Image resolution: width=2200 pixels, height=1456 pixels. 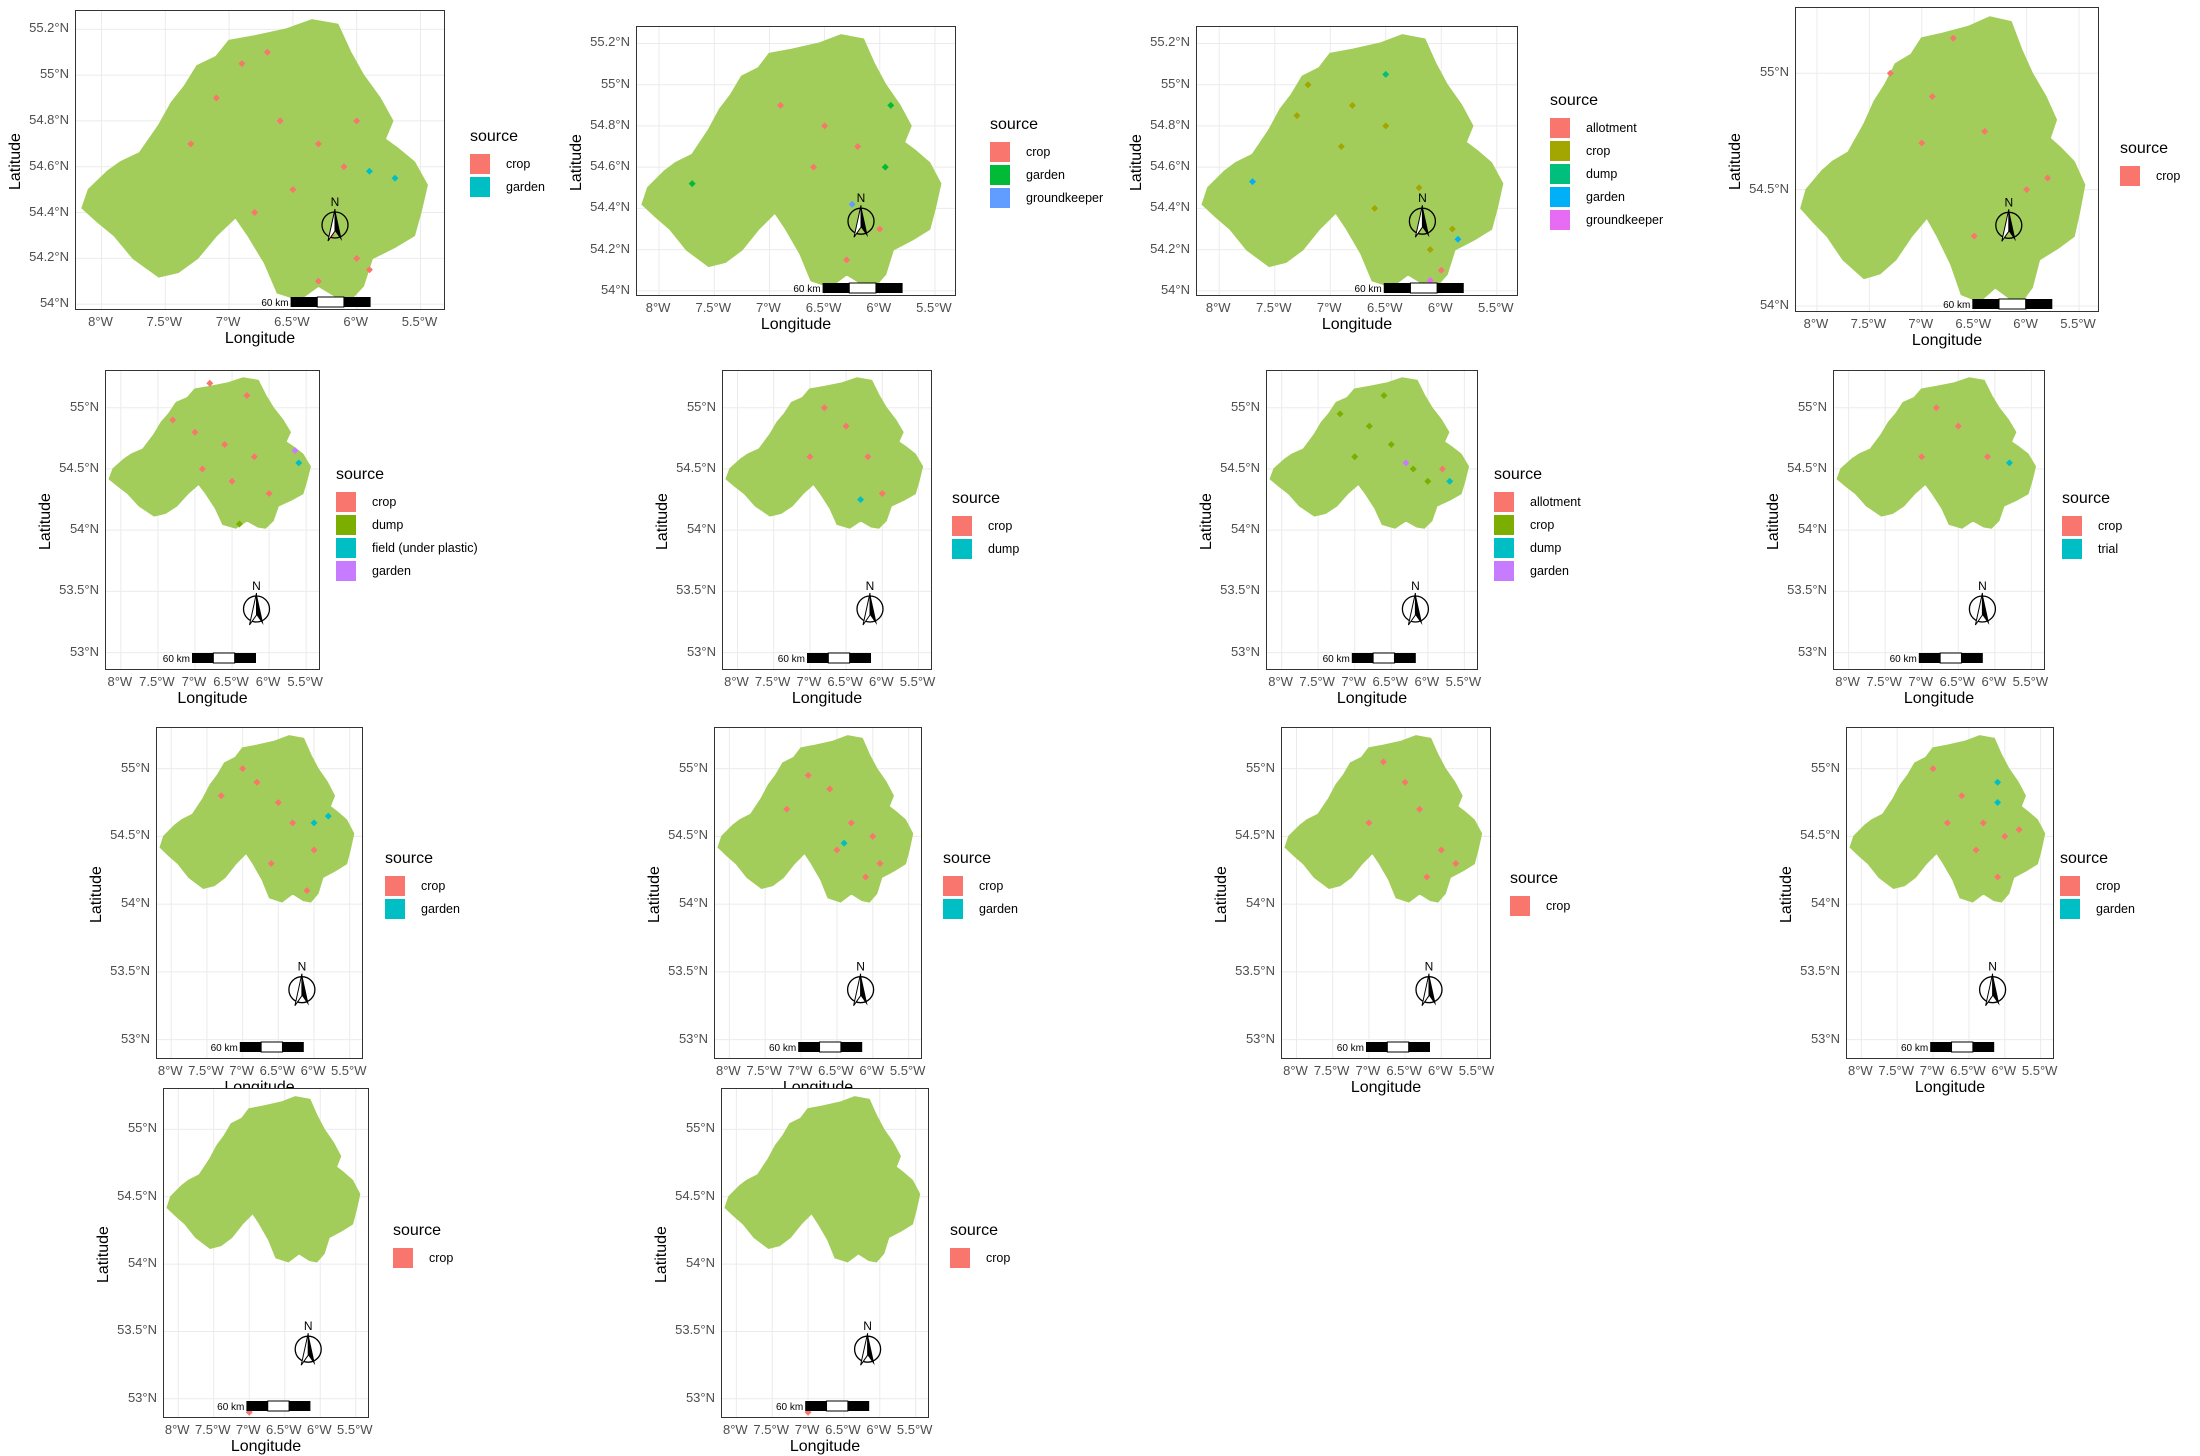 I want to click on y-tick-label: 54.8°N, so click(x=49, y=119).